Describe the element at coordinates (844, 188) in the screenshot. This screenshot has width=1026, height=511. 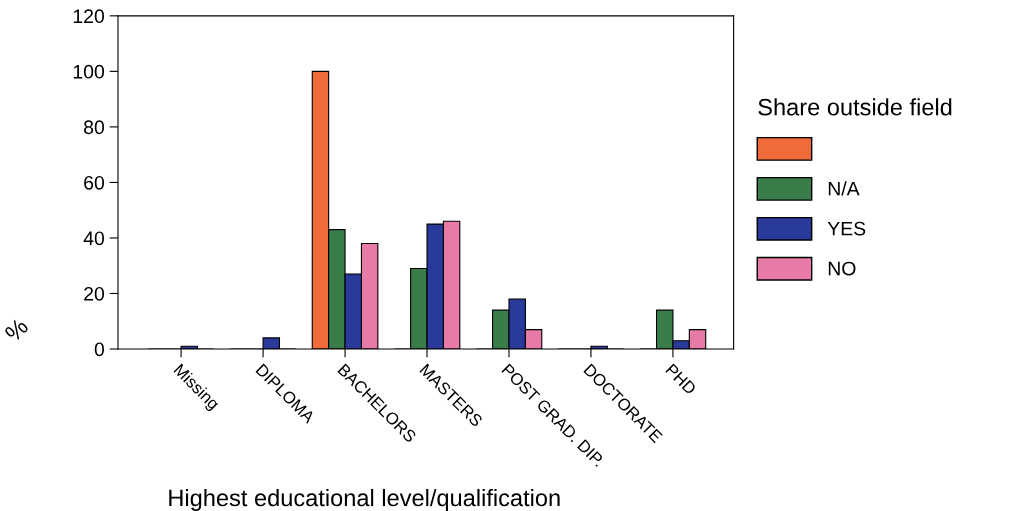
I see `legend-label: N/A` at that location.